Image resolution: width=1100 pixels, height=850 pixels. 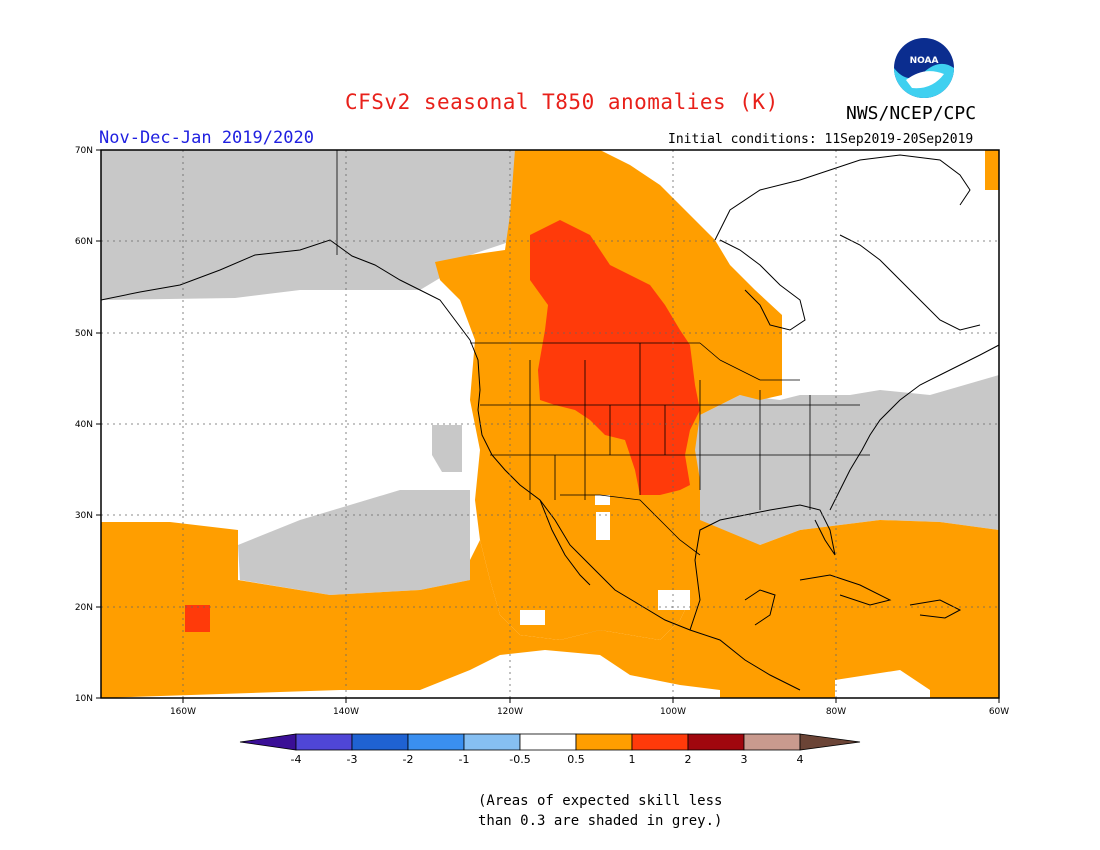 I want to click on coastline-cuba, so click(x=845, y=590).